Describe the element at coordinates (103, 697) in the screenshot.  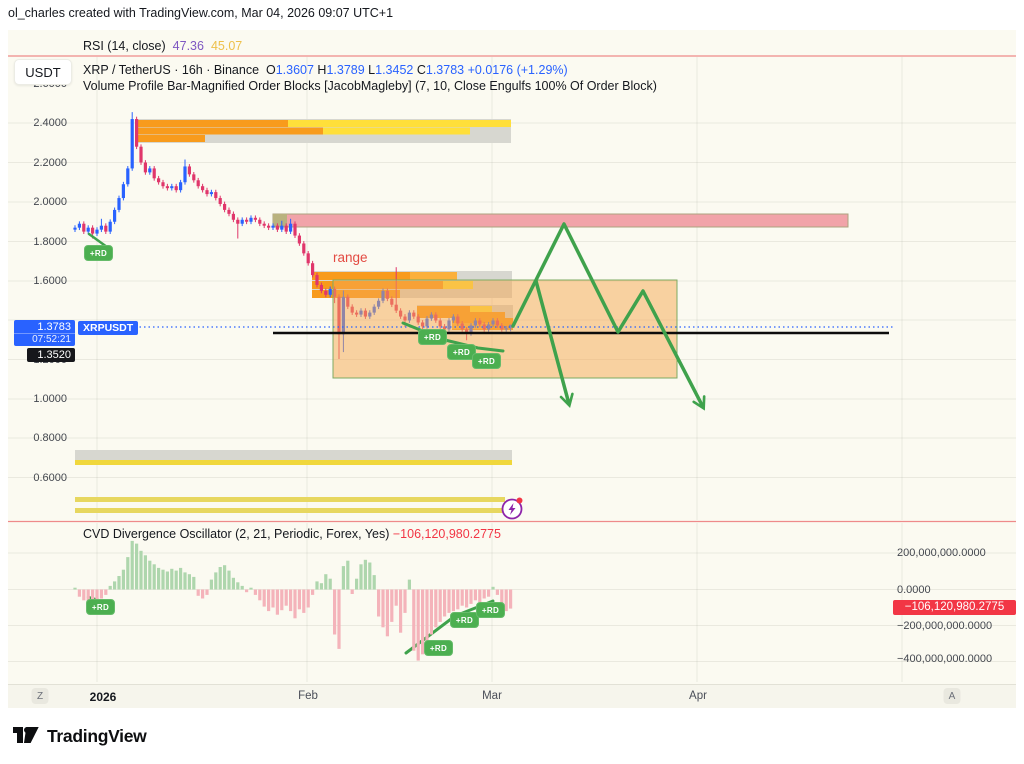
I see `time-axis-label-2026: 2026` at that location.